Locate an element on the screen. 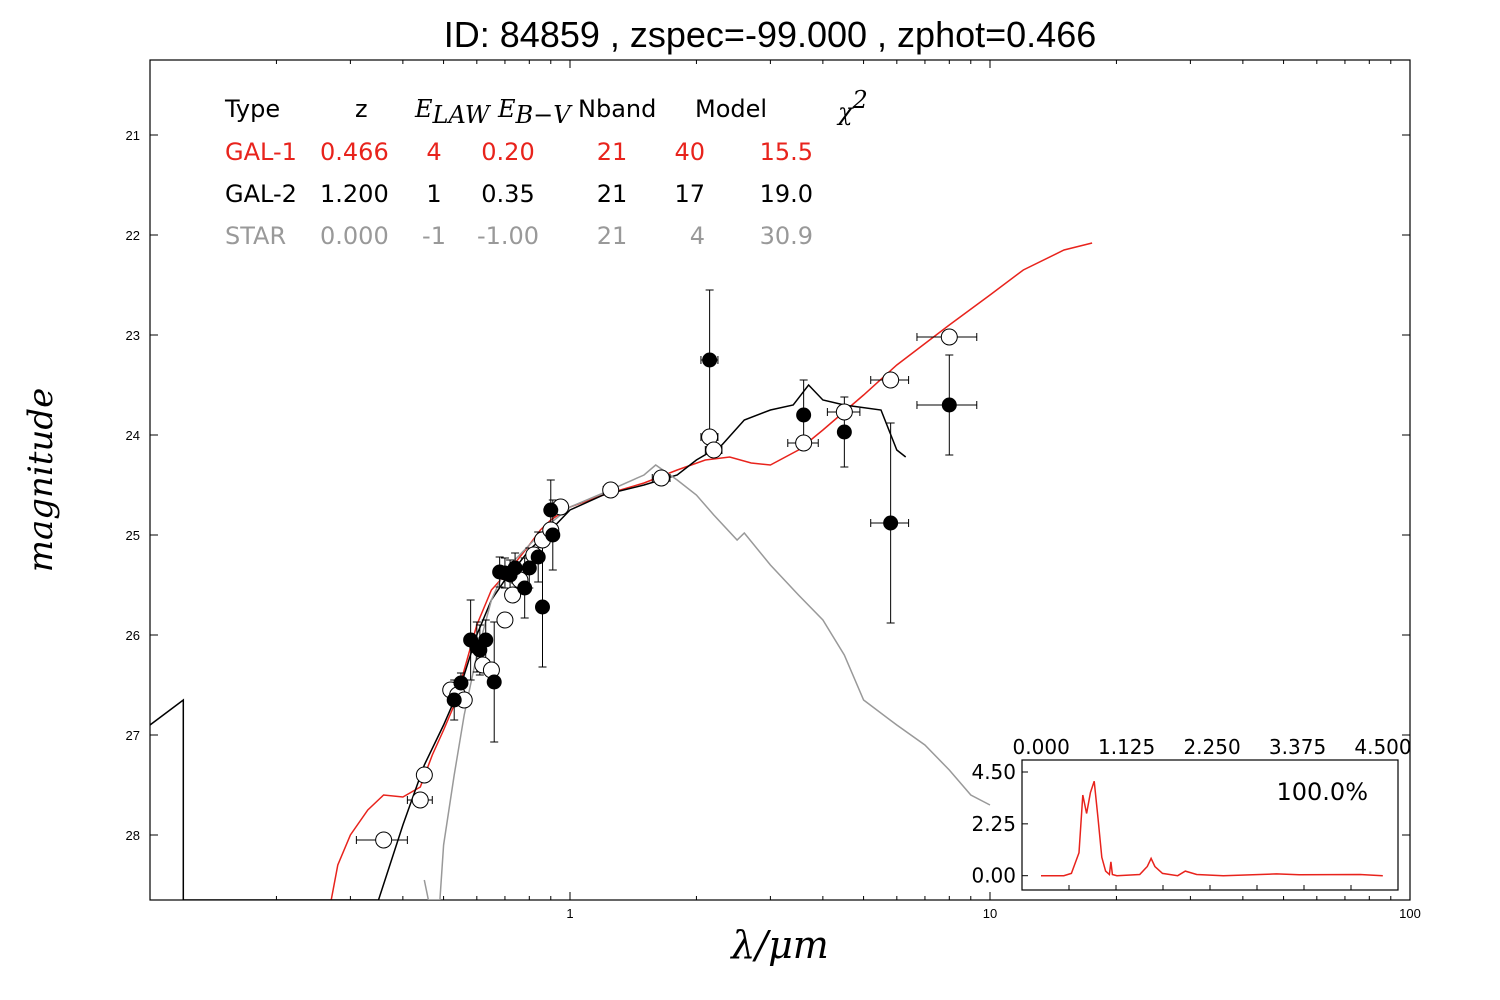  y-tick-label: 25 is located at coordinates (133, 535).